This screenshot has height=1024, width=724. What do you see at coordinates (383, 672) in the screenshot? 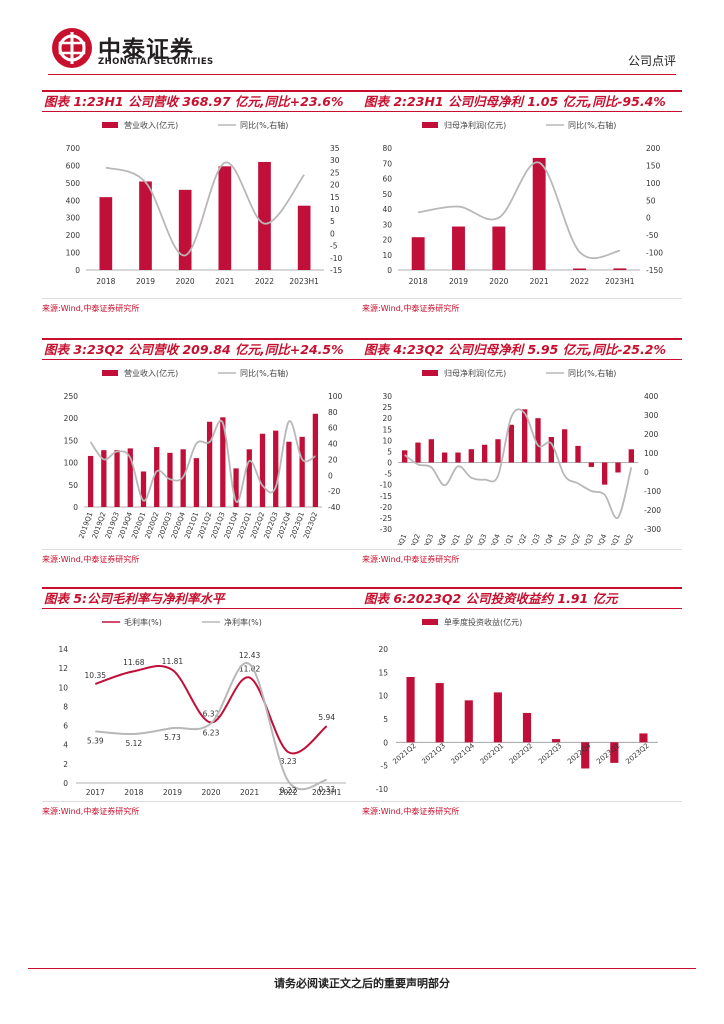
I see `y-tick-label: 15` at bounding box center [383, 672].